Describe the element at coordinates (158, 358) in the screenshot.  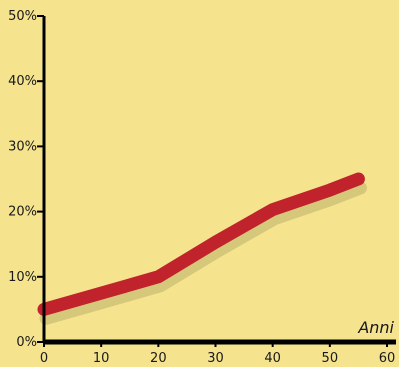
I see `x-tick-label-20: 20` at that location.